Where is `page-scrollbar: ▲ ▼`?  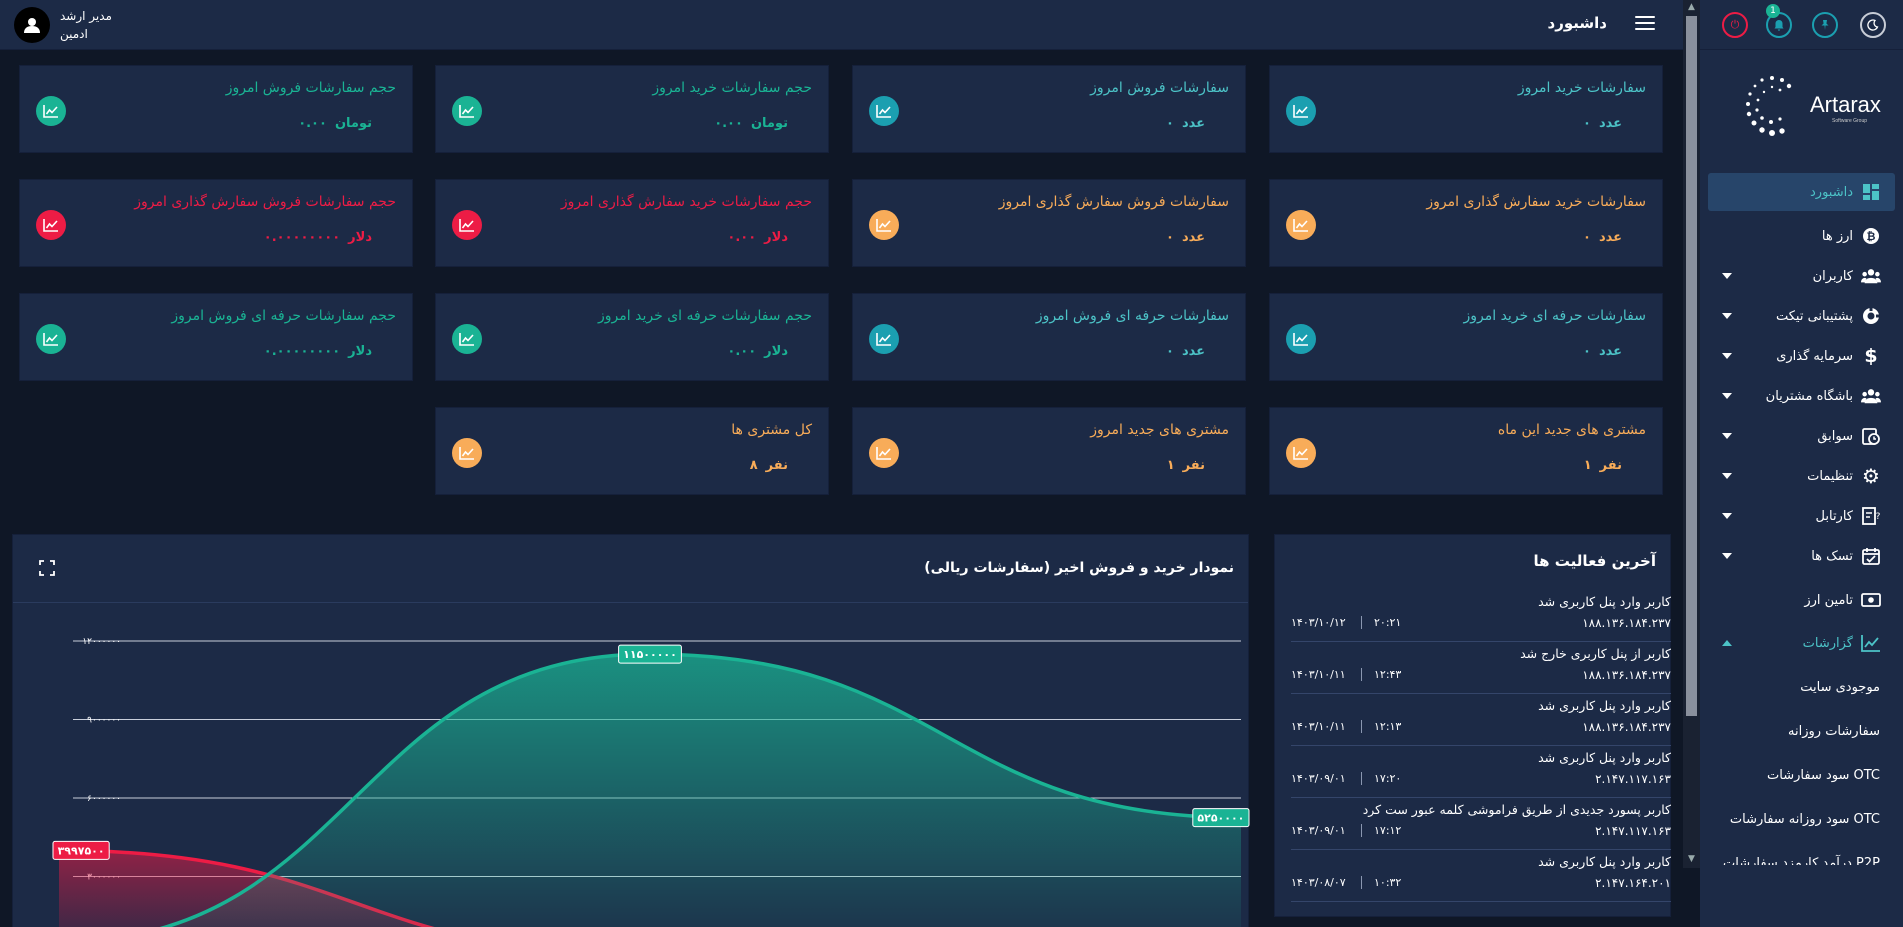 page-scrollbar: ▲ ▼ is located at coordinates (1691, 434).